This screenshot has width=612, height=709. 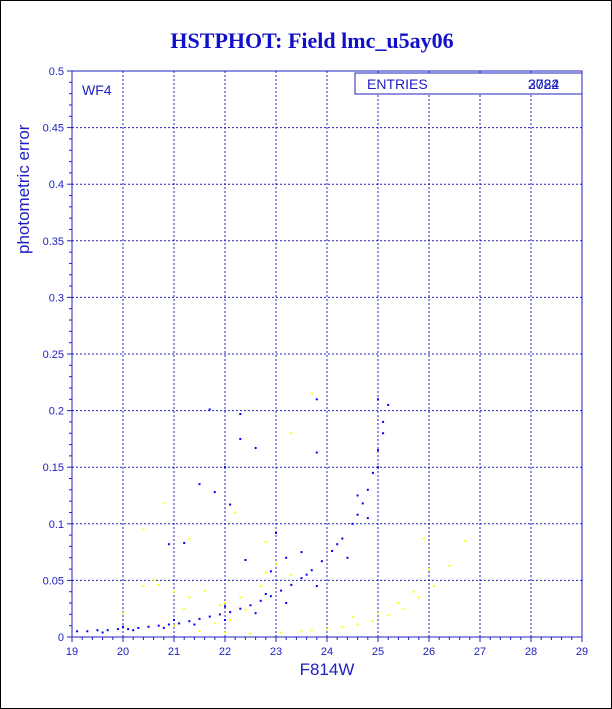 What do you see at coordinates (56, 298) in the screenshot?
I see `y-tick-label: 0.3` at bounding box center [56, 298].